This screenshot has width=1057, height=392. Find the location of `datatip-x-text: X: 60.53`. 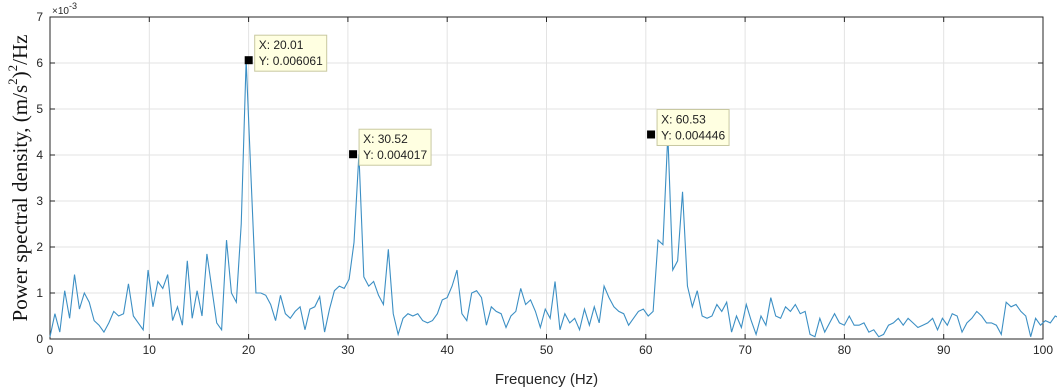

datatip-x-text: X: 60.53 is located at coordinates (683, 119).